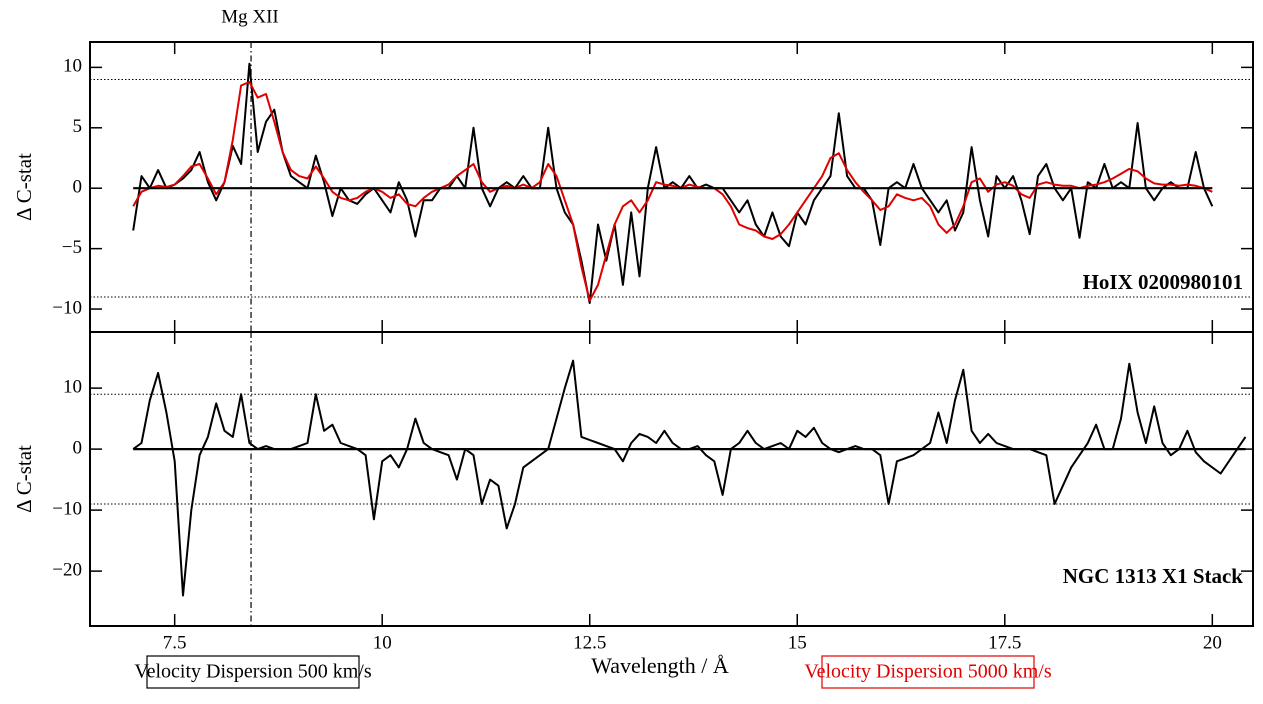 This screenshot has width=1263, height=704. Describe the element at coordinates (78, 126) in the screenshot. I see `y-tick-label: 5` at that location.